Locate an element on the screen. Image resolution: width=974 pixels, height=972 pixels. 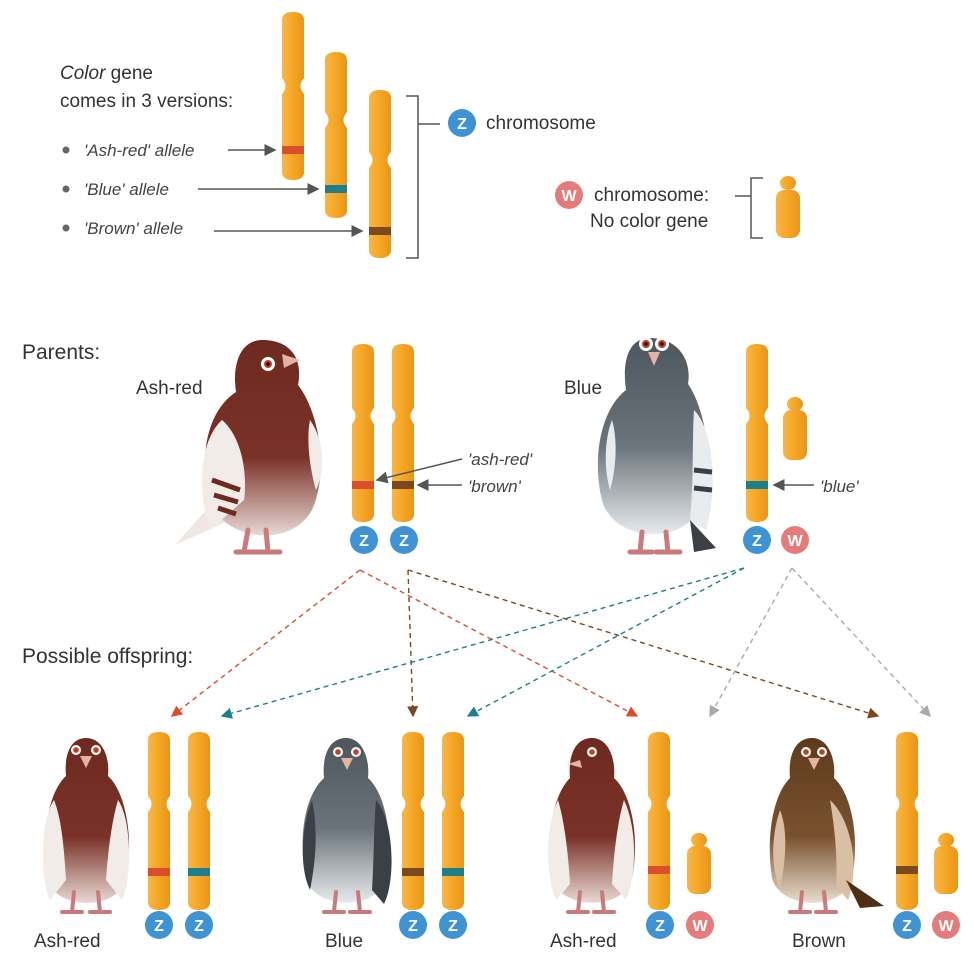
female-parent-label: Blue is located at coordinates (583, 388).